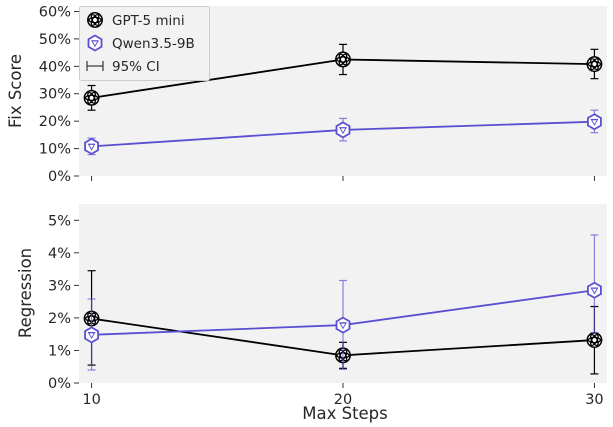 The height and width of the screenshot is (427, 613). I want to click on legend: GPT-5 mini Qwen3.5-9B 95% CI, so click(144, 43).